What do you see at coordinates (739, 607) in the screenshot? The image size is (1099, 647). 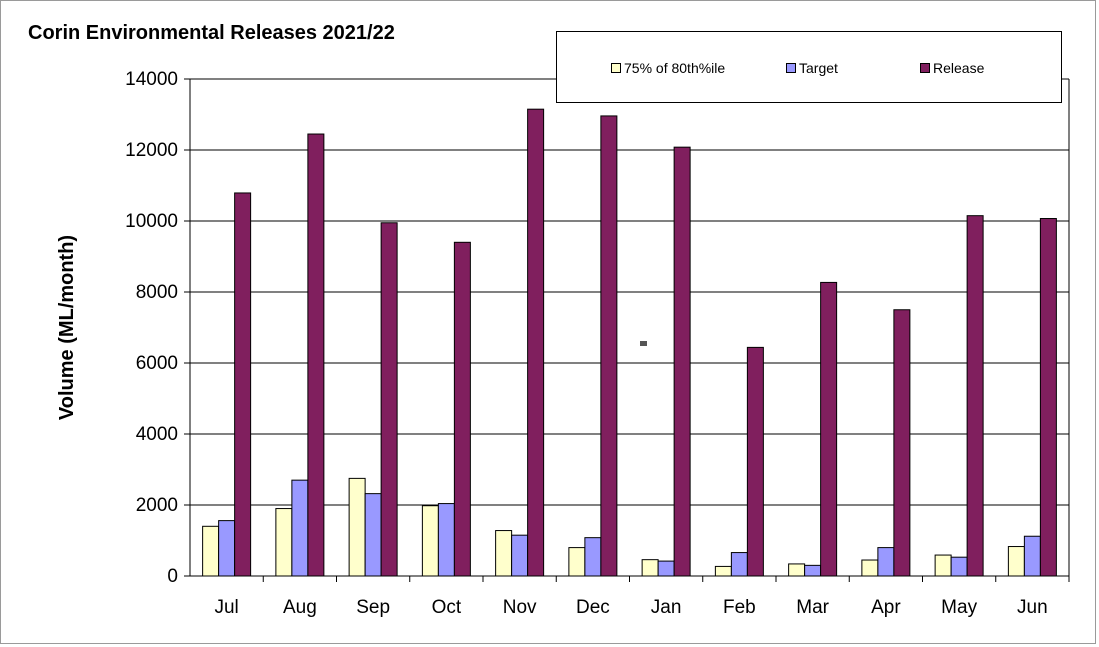 I see `x-tick-label: Feb` at bounding box center [739, 607].